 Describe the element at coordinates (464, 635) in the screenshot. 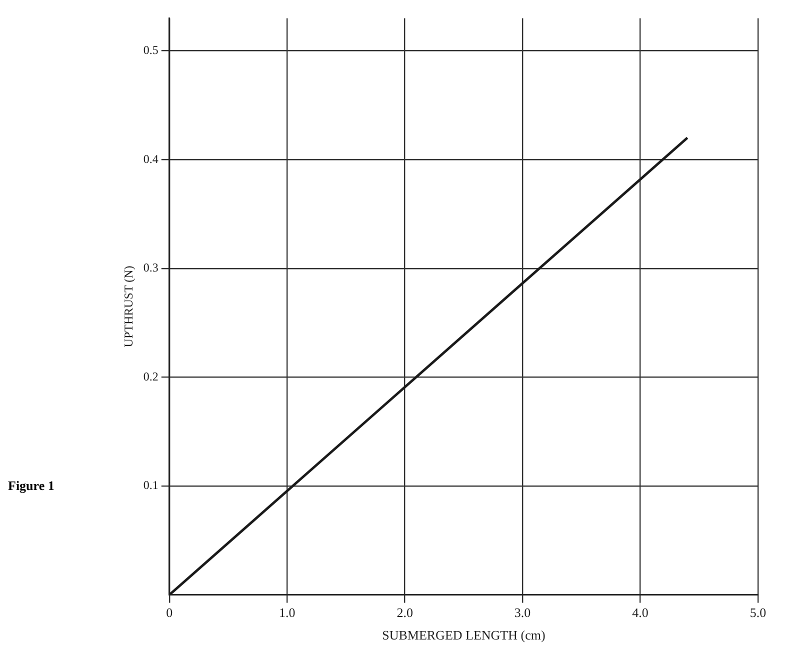

I see `x-axis-title: SUBMERGED LENGTH (cm)` at that location.